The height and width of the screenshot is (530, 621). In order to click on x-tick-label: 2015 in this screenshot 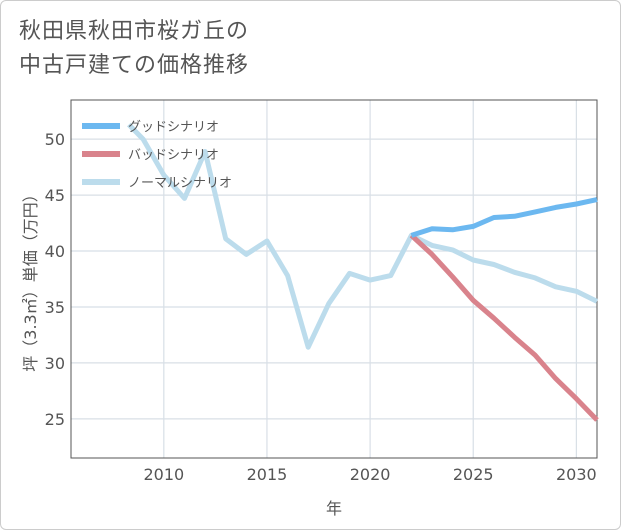, I will do `click(267, 474)`.